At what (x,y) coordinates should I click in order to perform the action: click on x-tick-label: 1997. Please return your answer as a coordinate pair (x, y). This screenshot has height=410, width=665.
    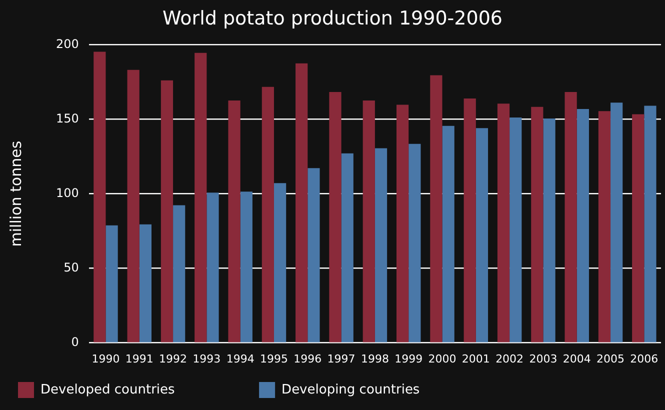
    Looking at the image, I should click on (341, 359).